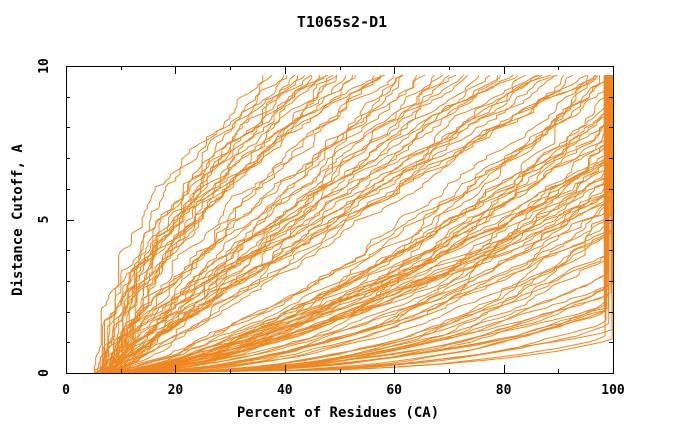 The image size is (680, 440). I want to click on x-axis-label: Percent of Residues (CA), so click(338, 413).